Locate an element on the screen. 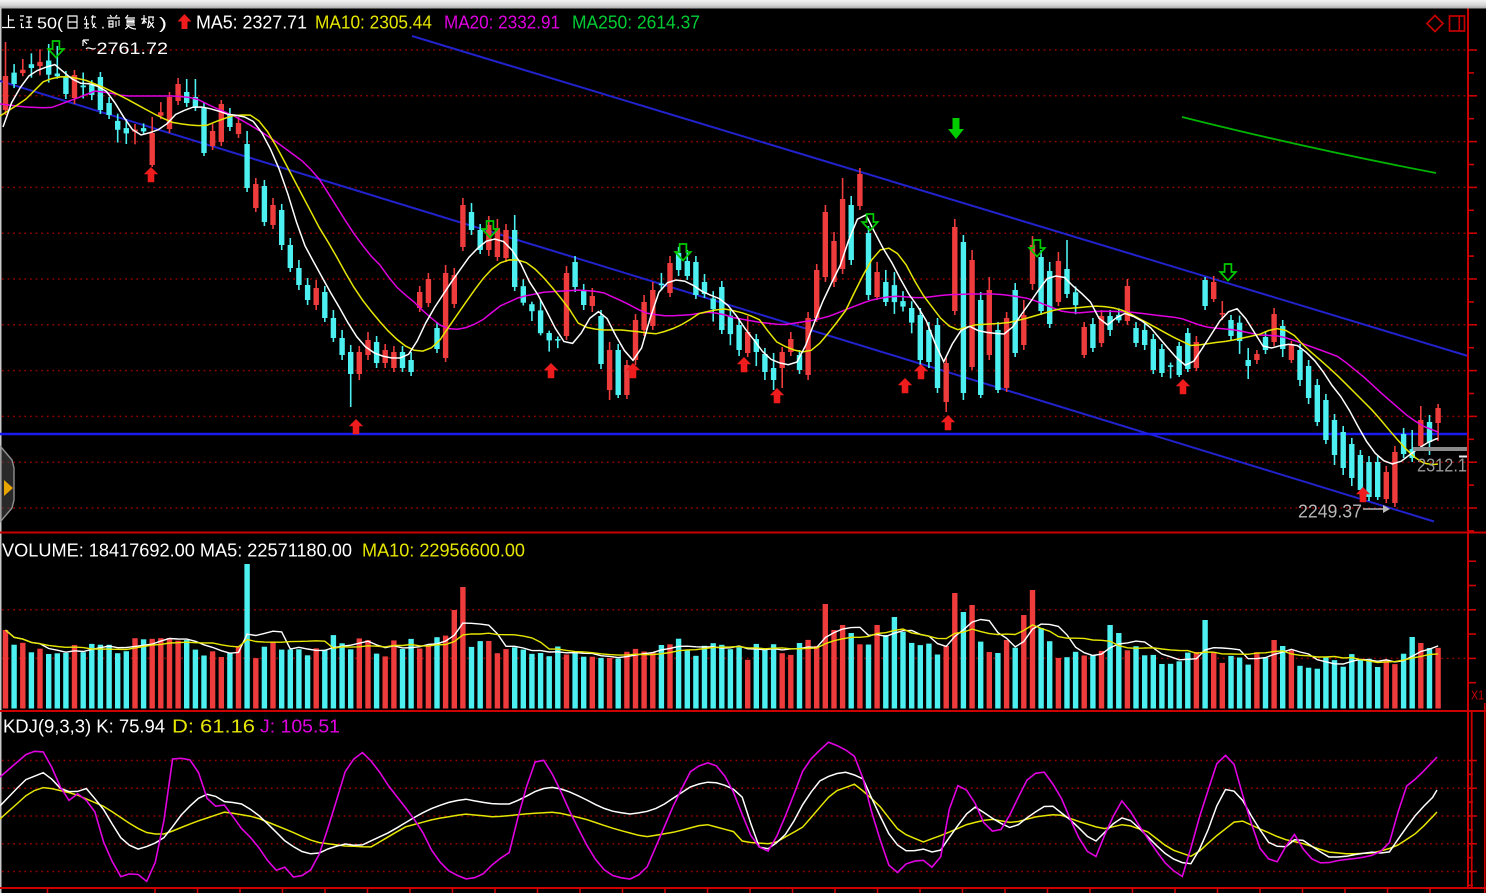 Image resolution: width=1486 pixels, height=893 pixels. svg-text: 50( is located at coordinates (50, 24).